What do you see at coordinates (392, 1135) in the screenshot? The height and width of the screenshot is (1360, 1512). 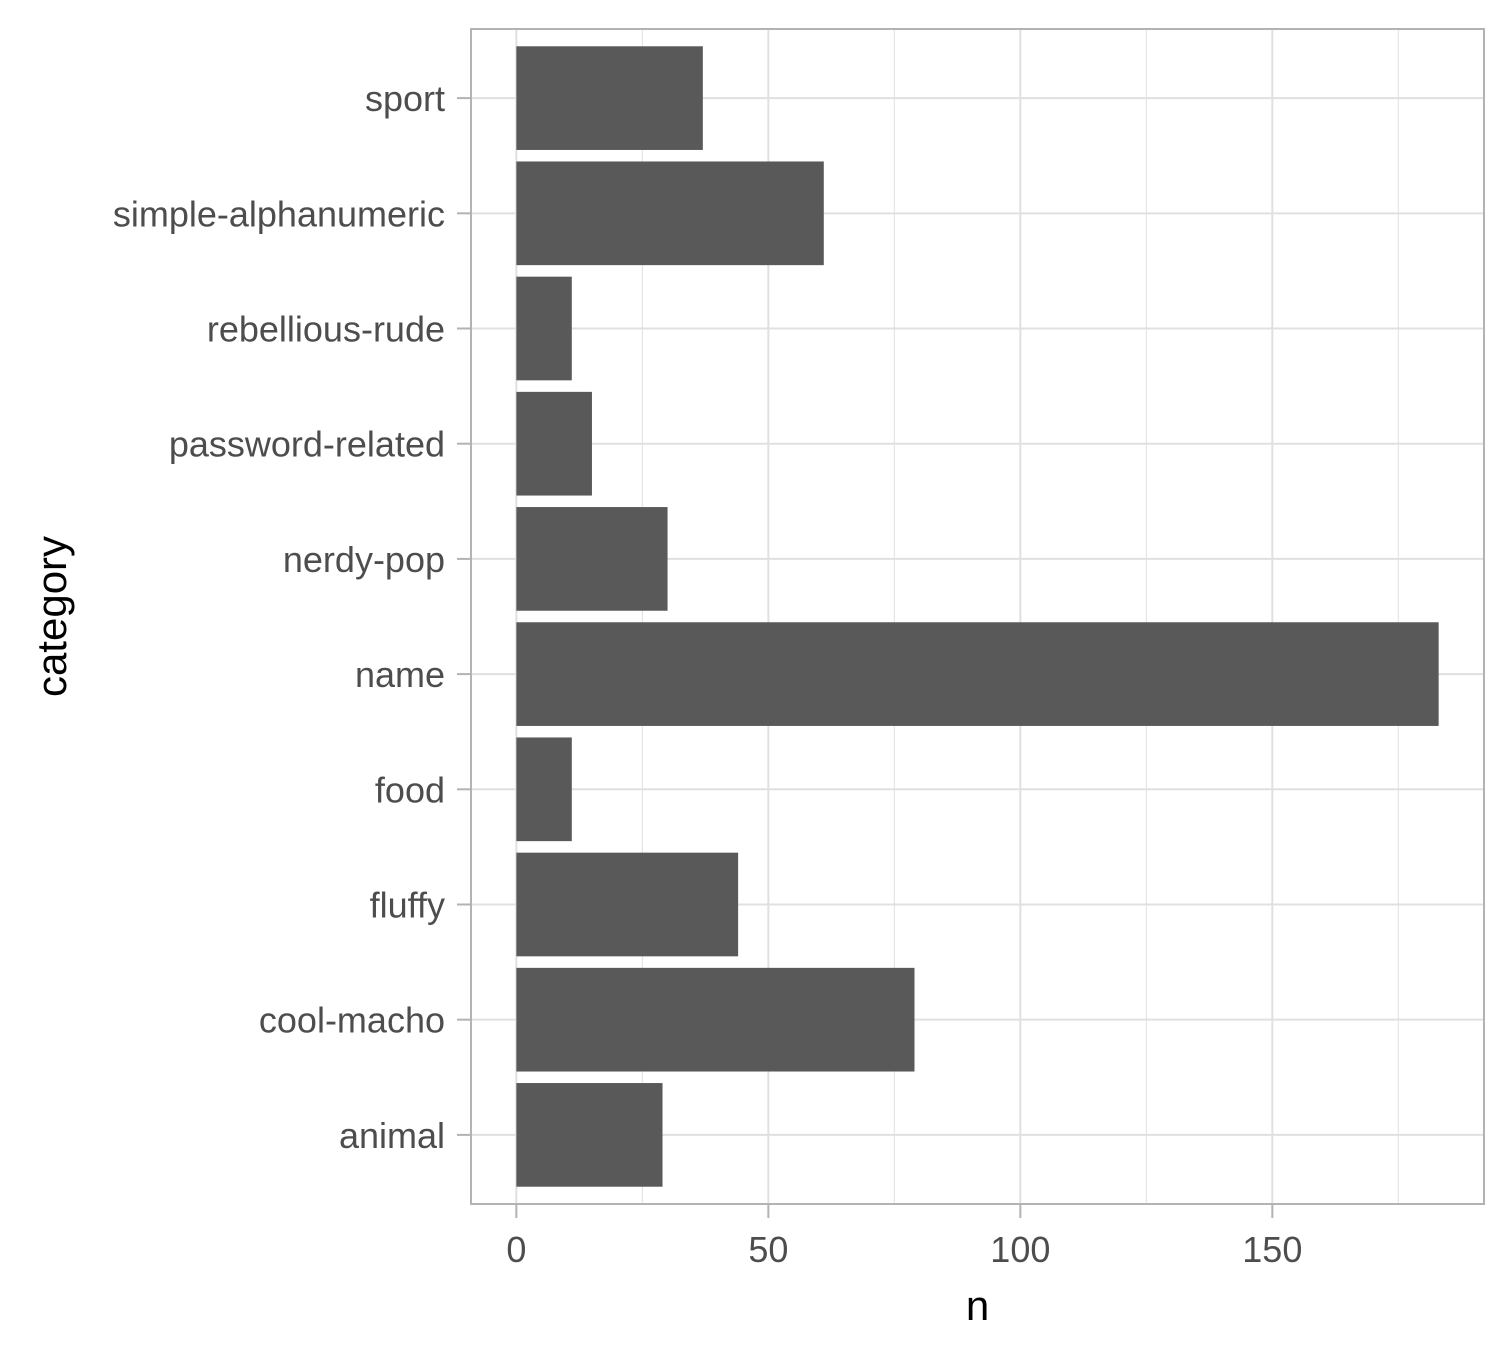 I see `y-tick-label: animal` at bounding box center [392, 1135].